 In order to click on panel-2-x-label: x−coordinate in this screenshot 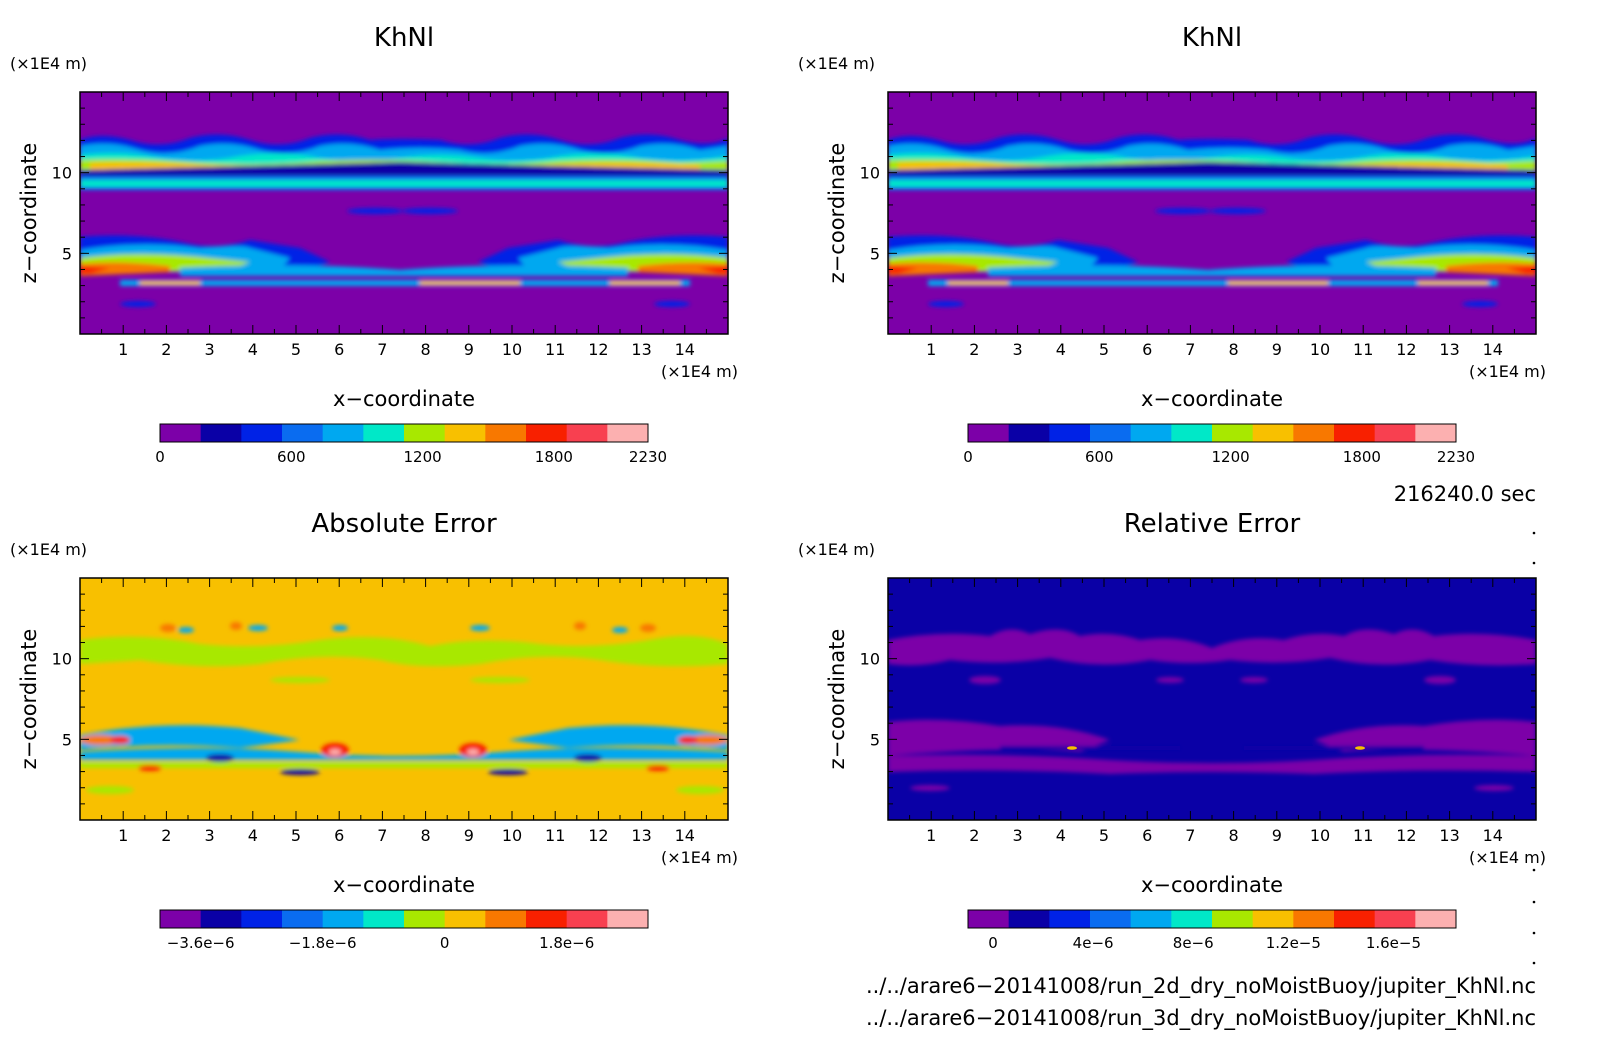, I will do `click(1212, 399)`.